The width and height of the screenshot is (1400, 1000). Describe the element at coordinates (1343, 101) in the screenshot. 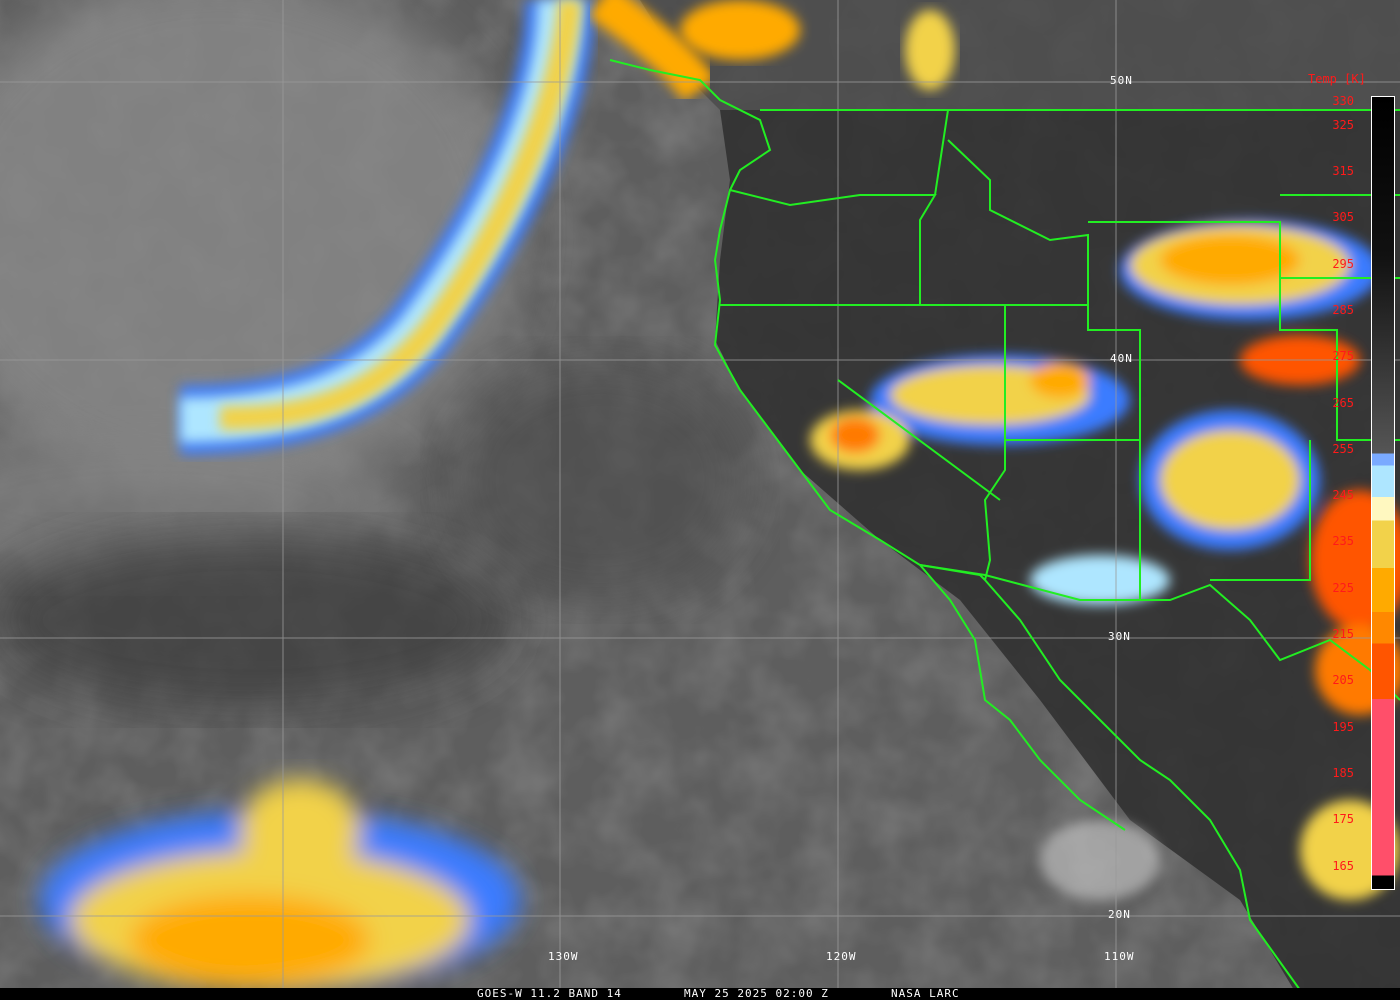

I see `colorbar-tick-label: 330` at that location.